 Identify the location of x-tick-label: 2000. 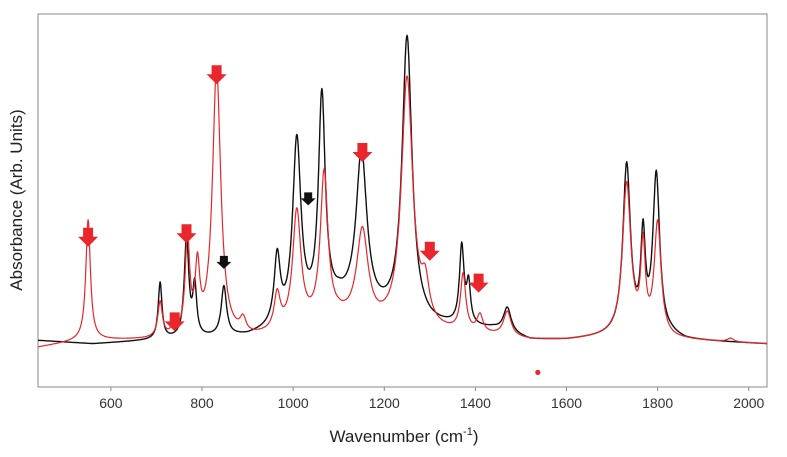
(748, 403).